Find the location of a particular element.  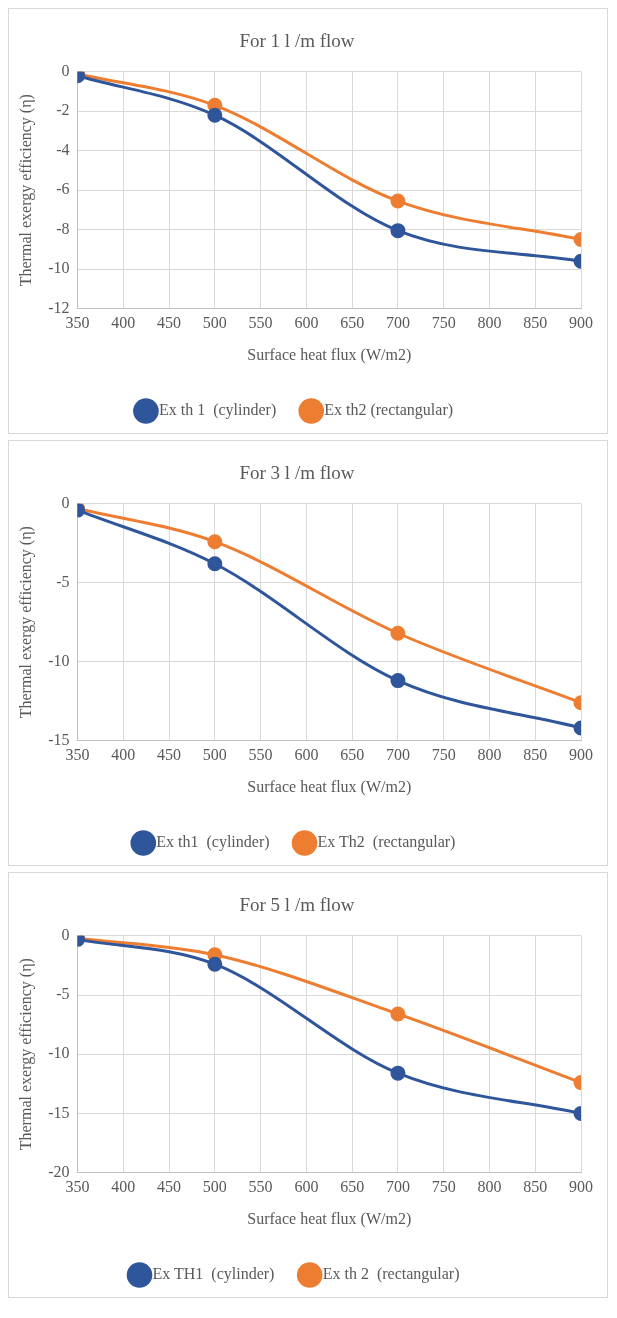

legend-label: Ex th 2 (rectangular) is located at coordinates (391, 1274).